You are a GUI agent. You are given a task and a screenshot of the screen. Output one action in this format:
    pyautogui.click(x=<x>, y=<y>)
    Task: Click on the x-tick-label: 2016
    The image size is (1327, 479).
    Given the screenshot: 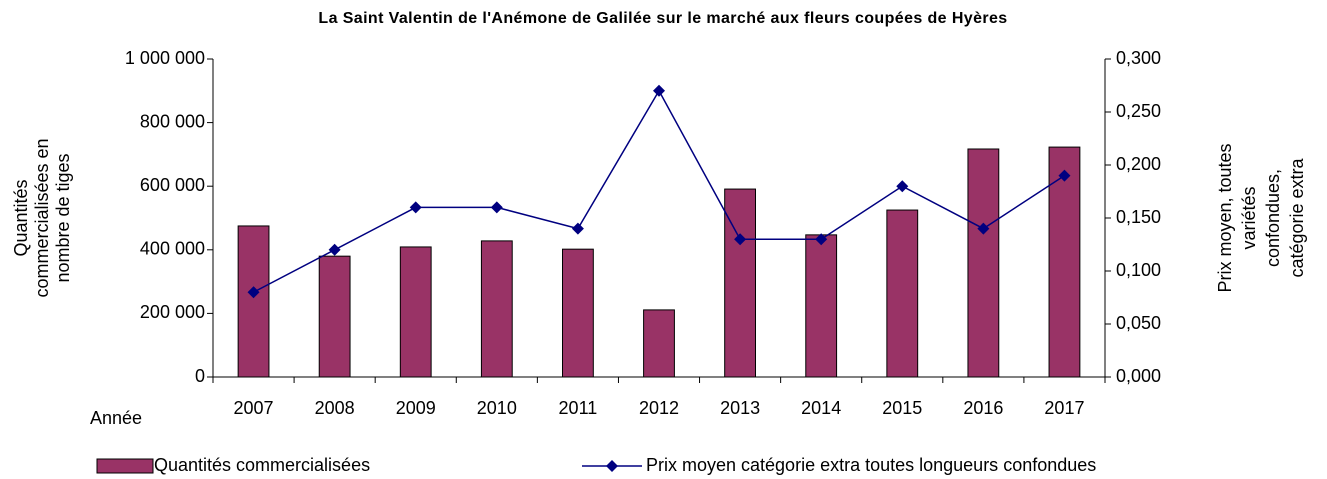 What is the action you would take?
    pyautogui.click(x=983, y=408)
    